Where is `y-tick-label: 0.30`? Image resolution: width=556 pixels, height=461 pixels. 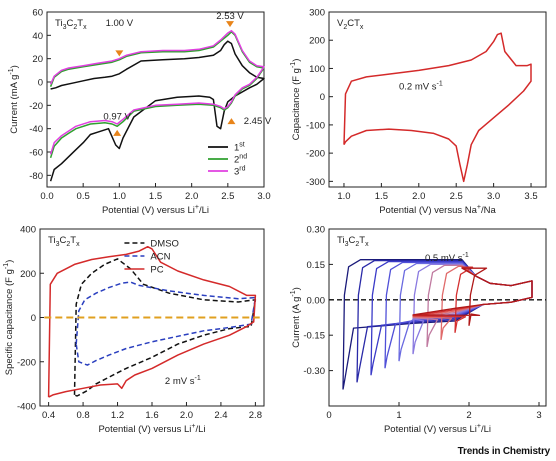
y-tick-label: 0.30 is located at coordinates (316, 230).